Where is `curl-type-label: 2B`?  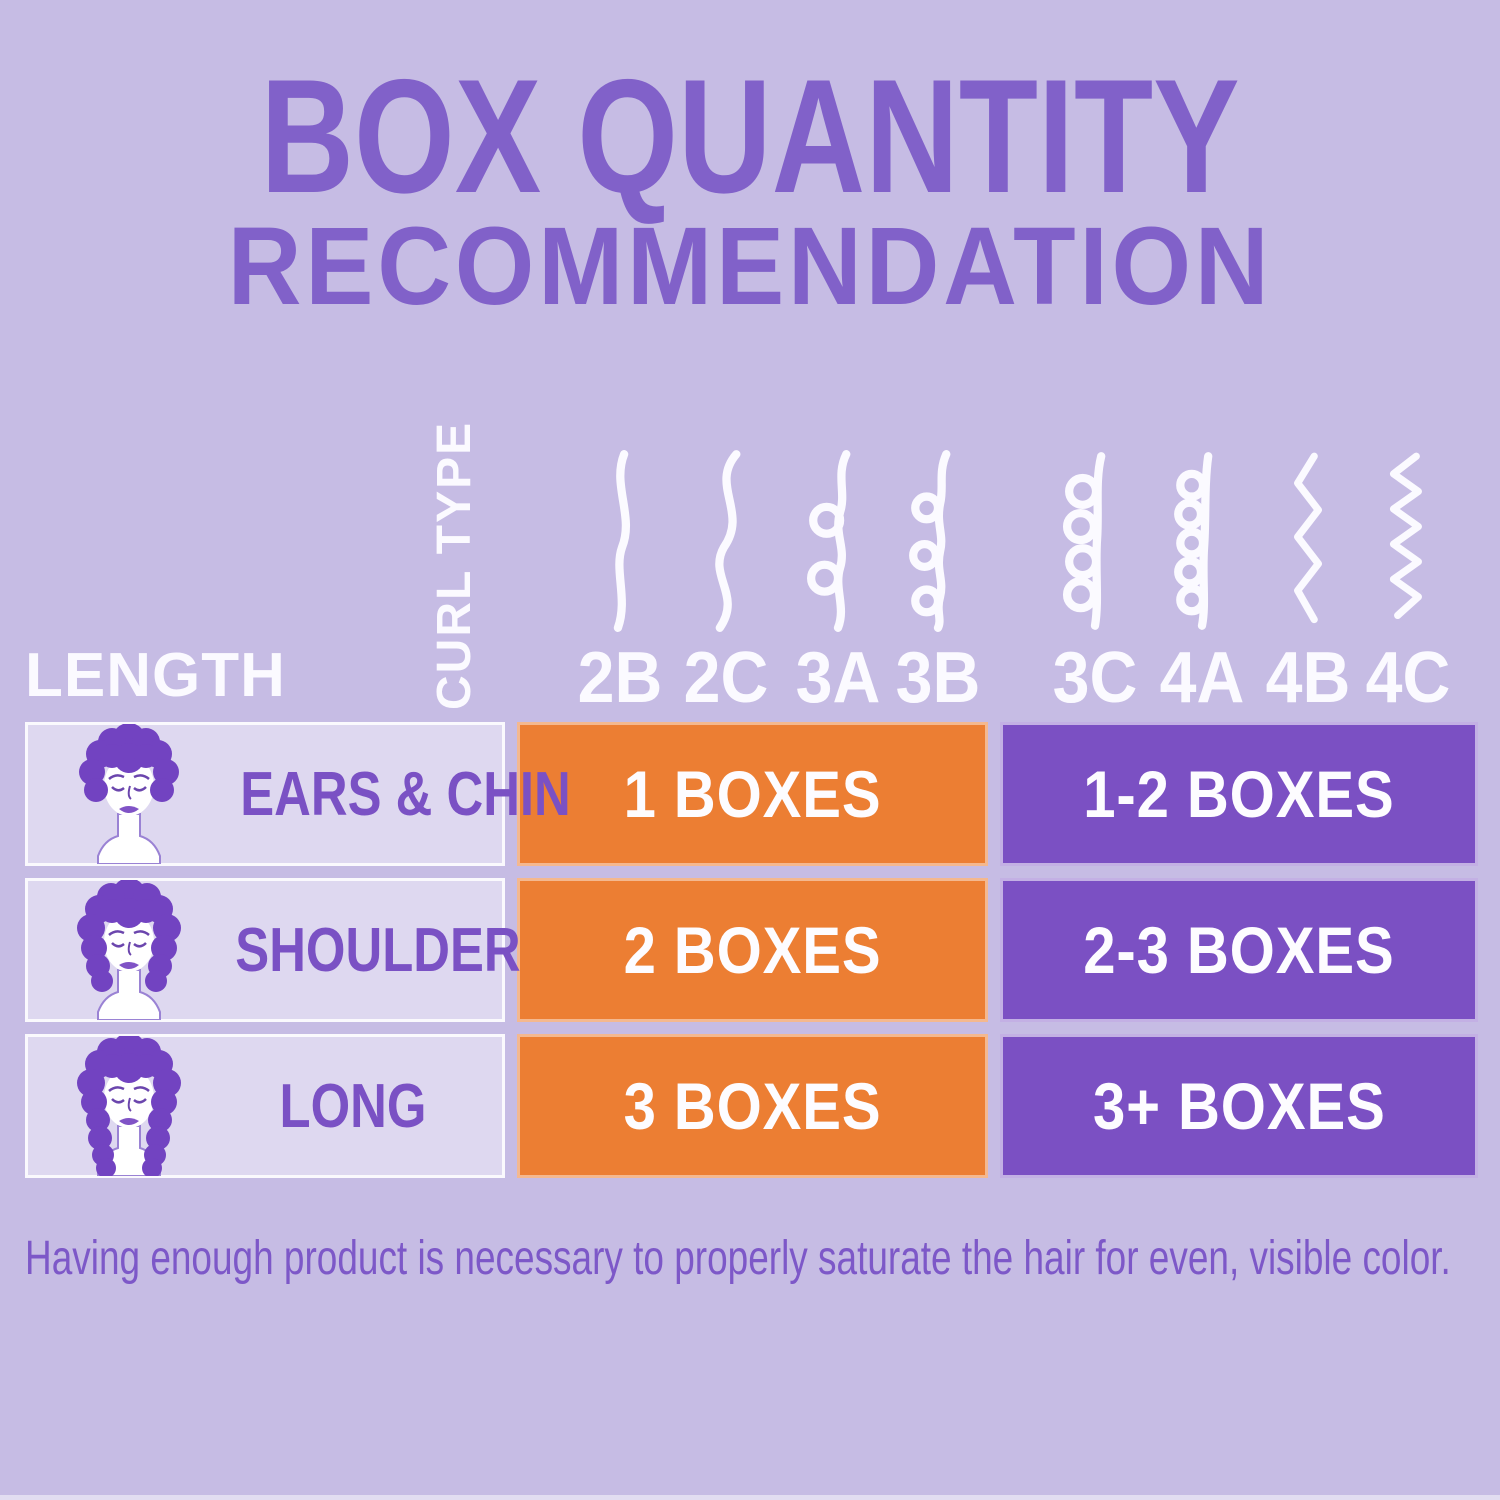
curl-type-label: 2B is located at coordinates (620, 678).